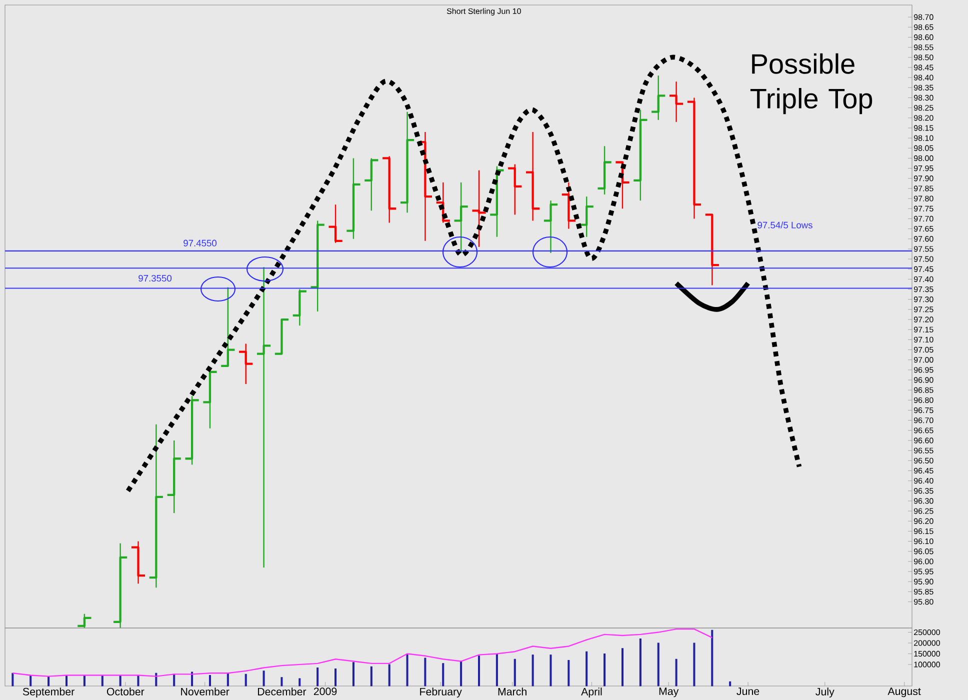 The width and height of the screenshot is (968, 700). Describe the element at coordinates (924, 410) in the screenshot. I see `y-tick-label: 96.75` at that location.